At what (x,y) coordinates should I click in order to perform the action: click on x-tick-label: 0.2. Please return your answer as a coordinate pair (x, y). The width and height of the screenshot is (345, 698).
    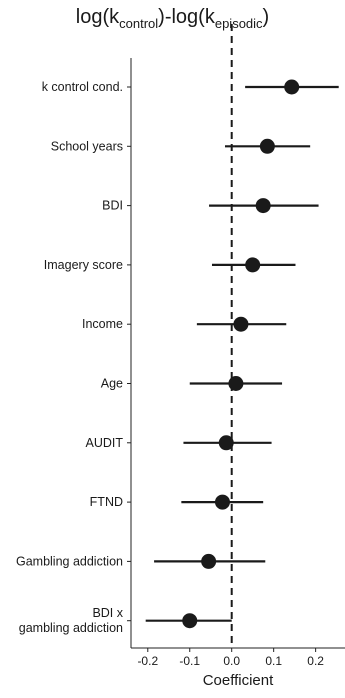
    Looking at the image, I should click on (315, 661).